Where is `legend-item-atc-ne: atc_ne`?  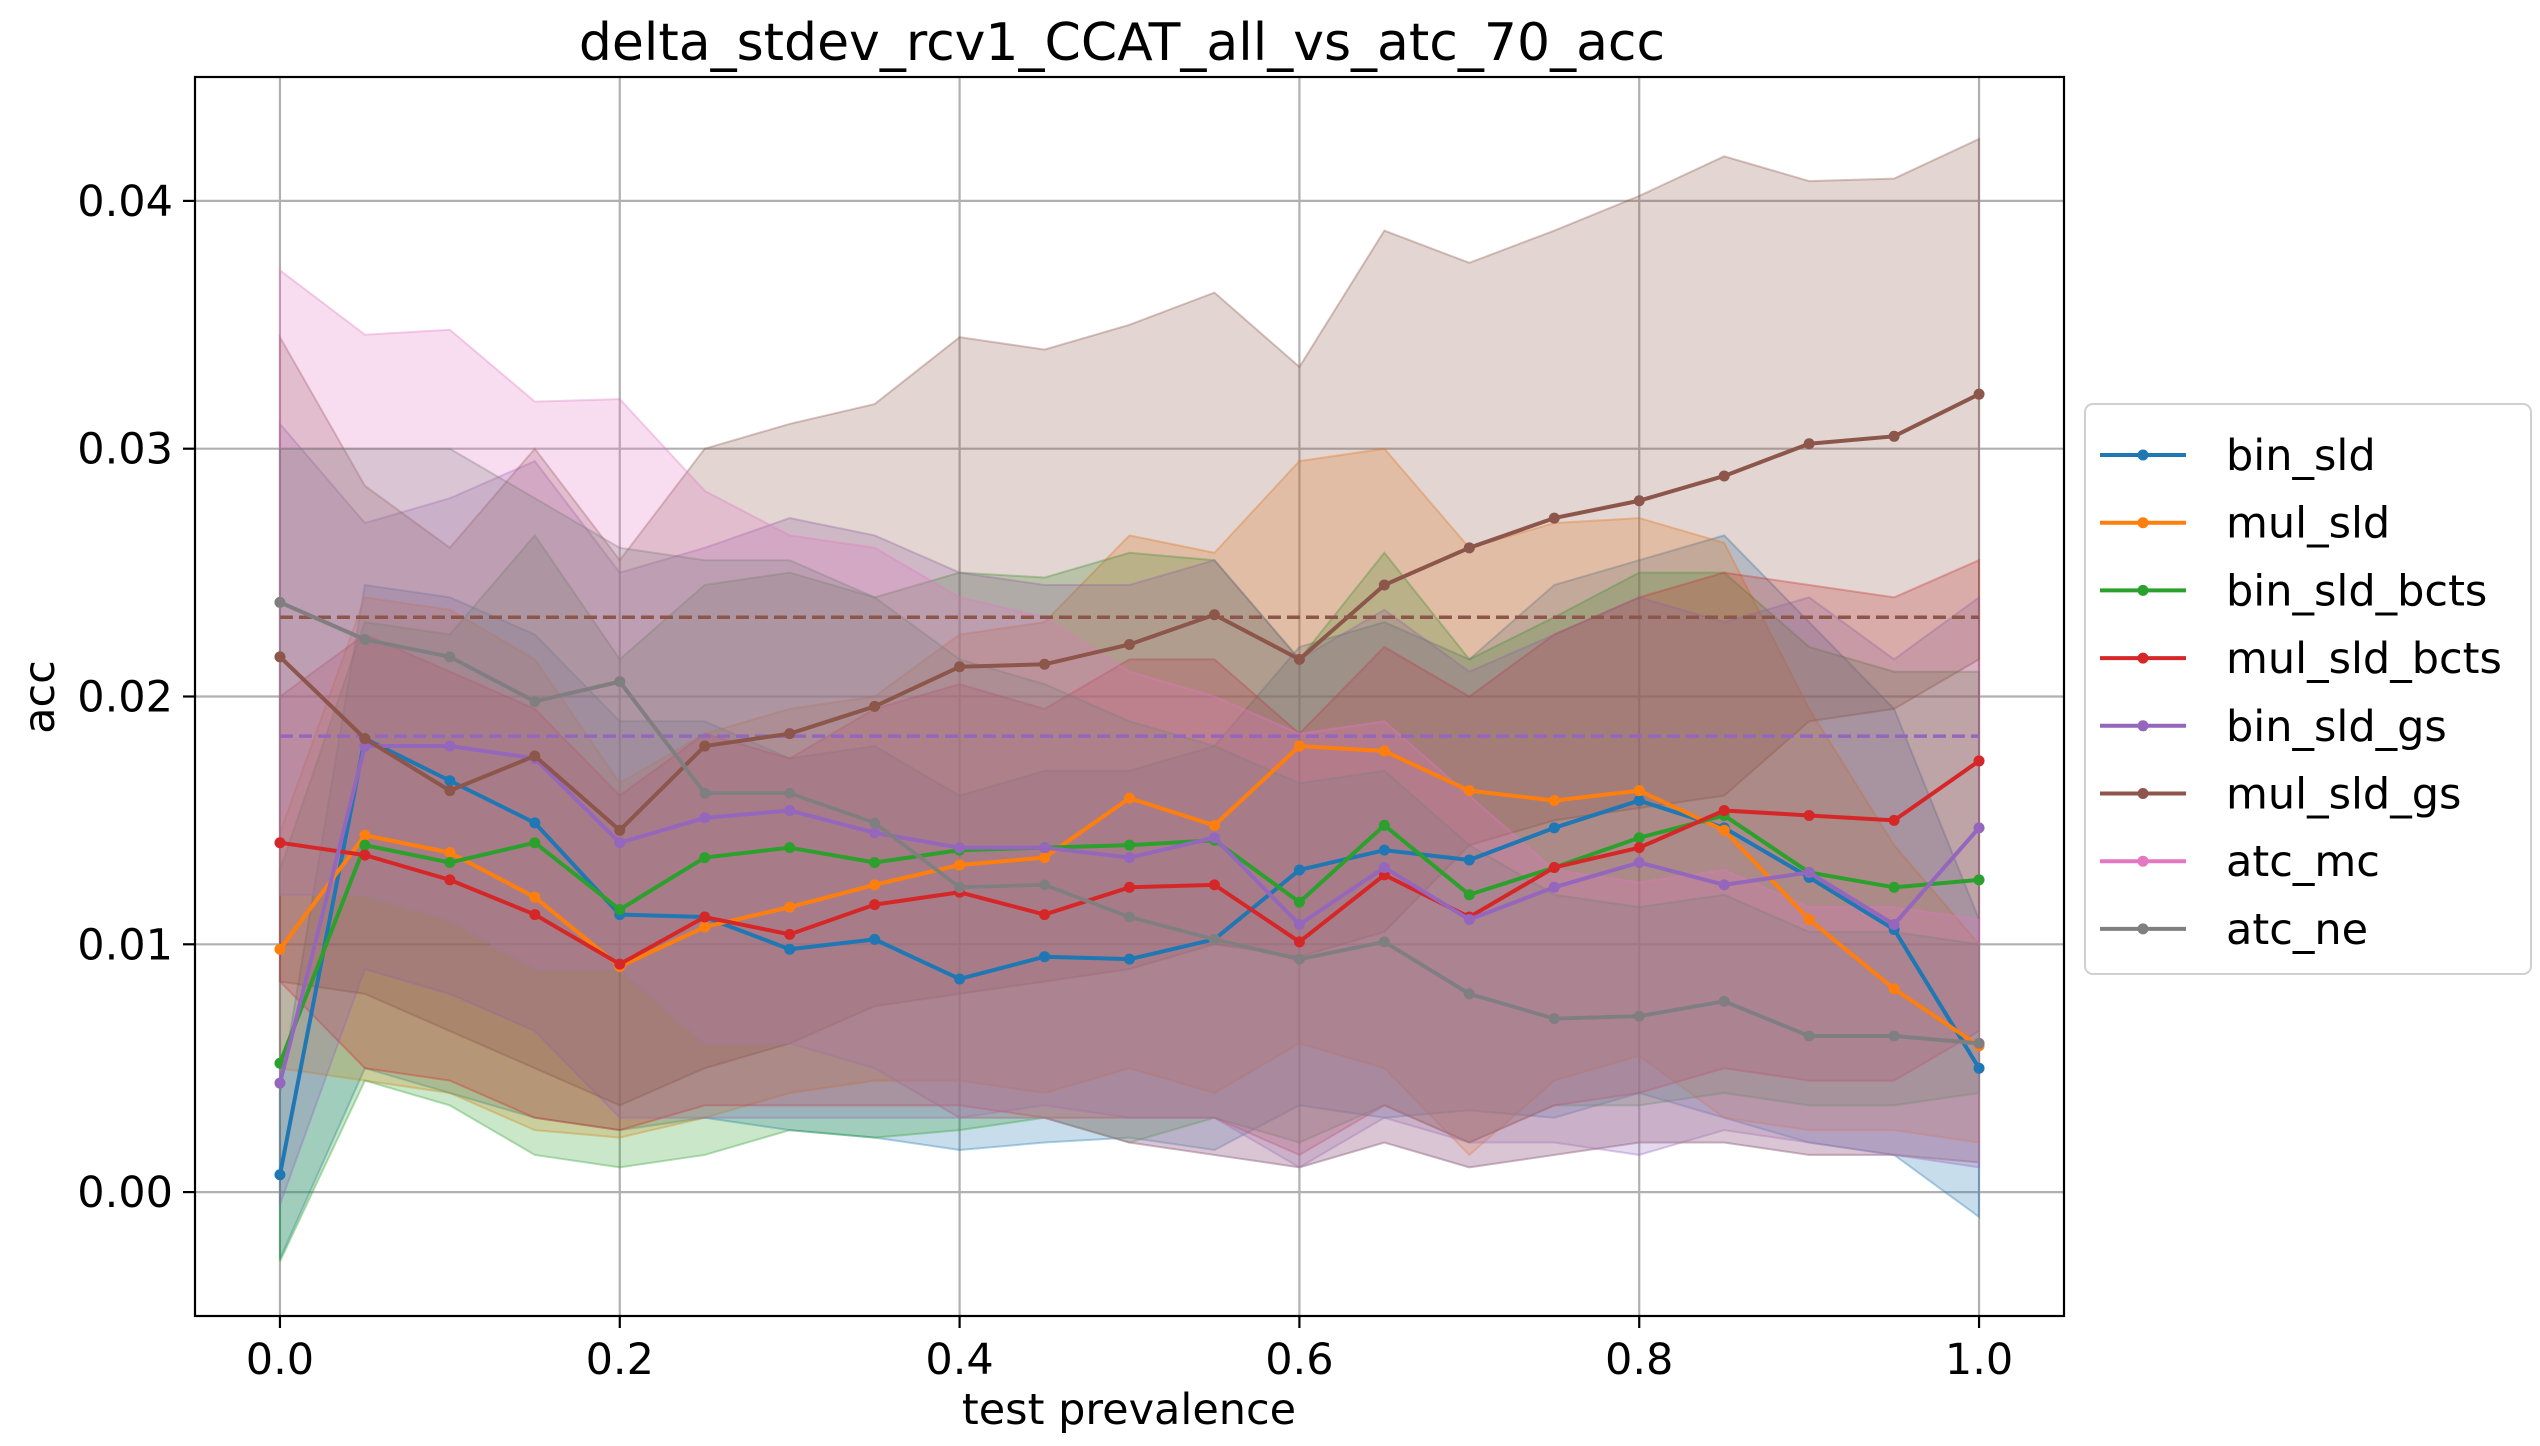 legend-item-atc-ne: atc_ne is located at coordinates (2234, 930).